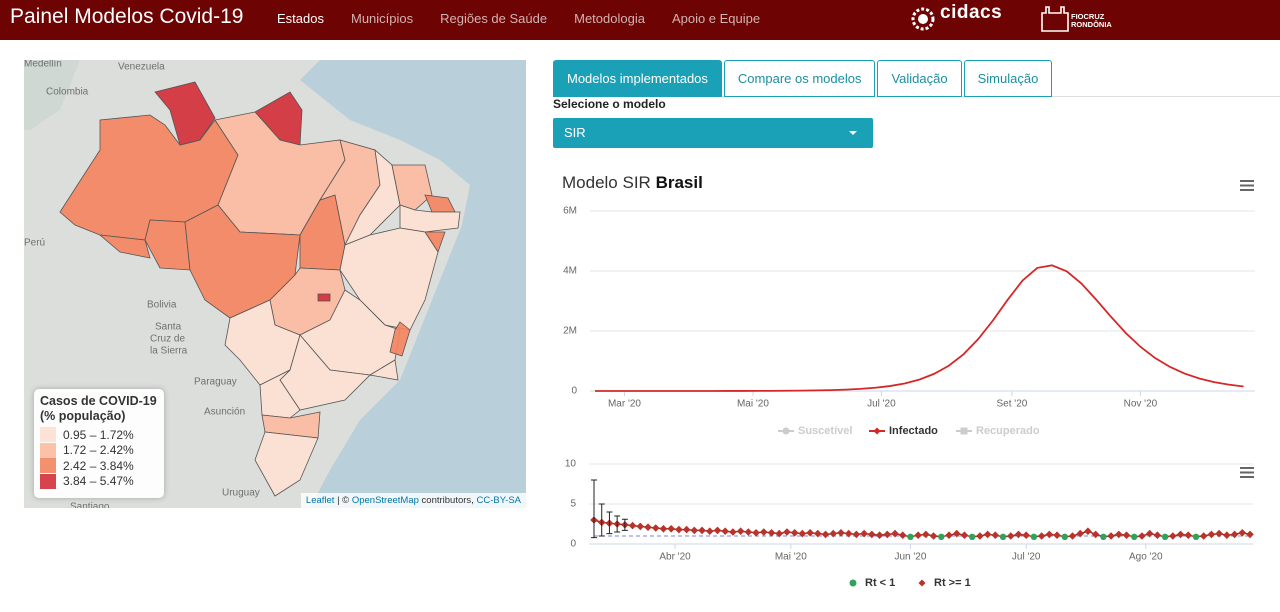 Image resolution: width=1280 pixels, height=612 pixels. What do you see at coordinates (498, 500) in the screenshot?
I see `attribution-link: CC-BY-SA` at bounding box center [498, 500].